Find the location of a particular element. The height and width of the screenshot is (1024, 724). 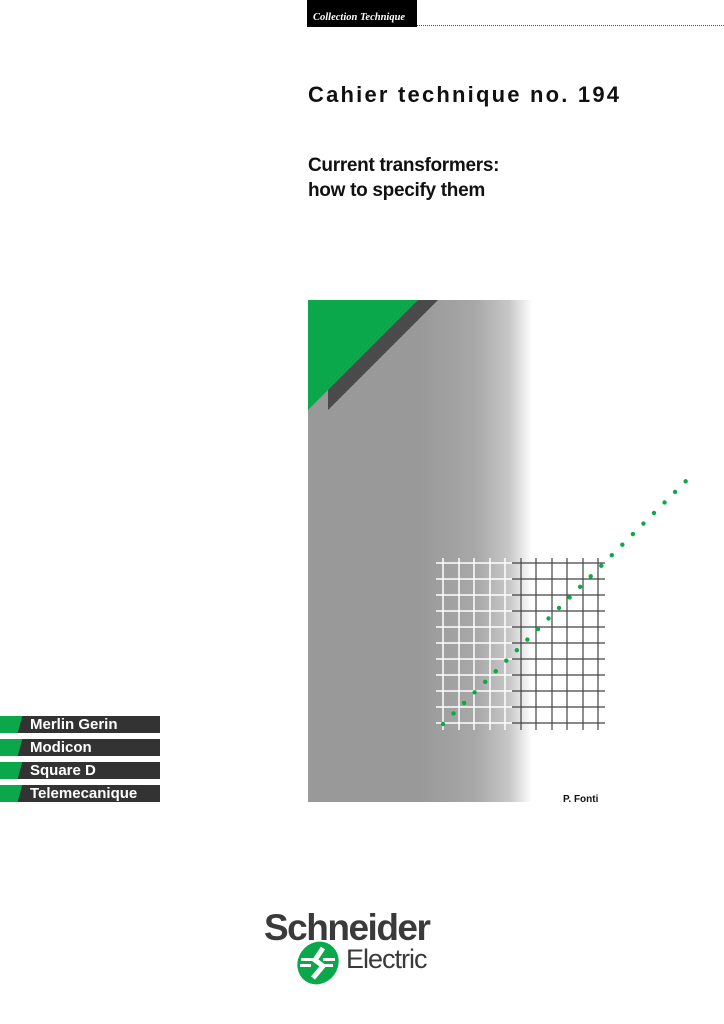

page-title: Cahier technique no. 194 is located at coordinates (465, 94).